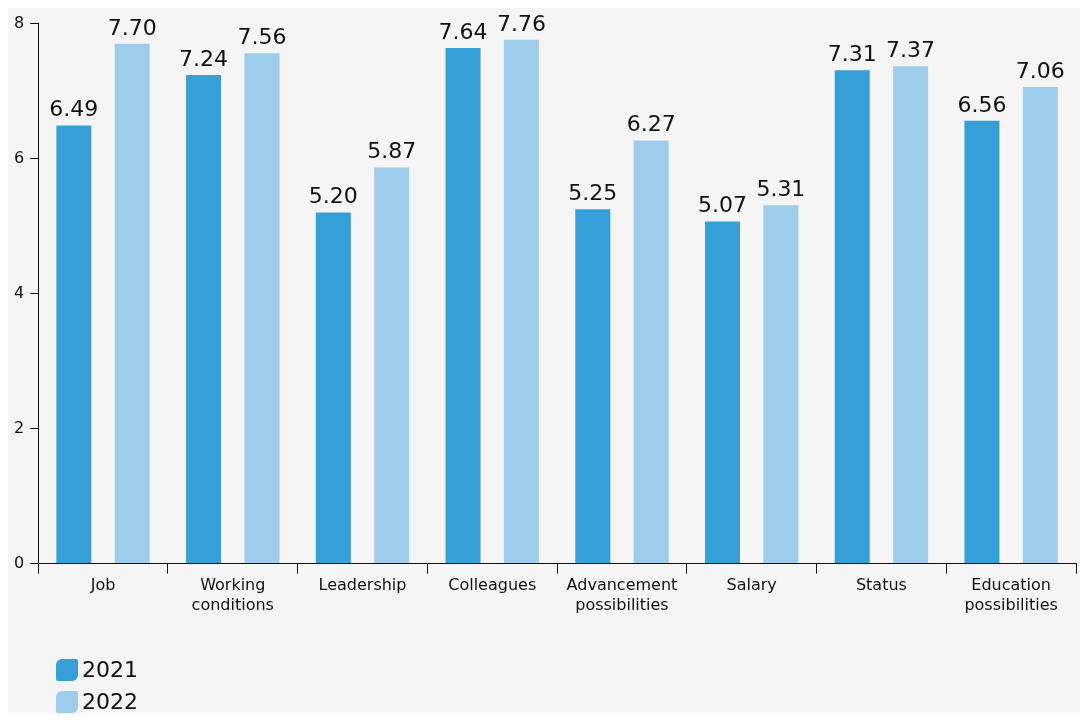  Describe the element at coordinates (74, 109) in the screenshot. I see `data-label: 6.49` at that location.